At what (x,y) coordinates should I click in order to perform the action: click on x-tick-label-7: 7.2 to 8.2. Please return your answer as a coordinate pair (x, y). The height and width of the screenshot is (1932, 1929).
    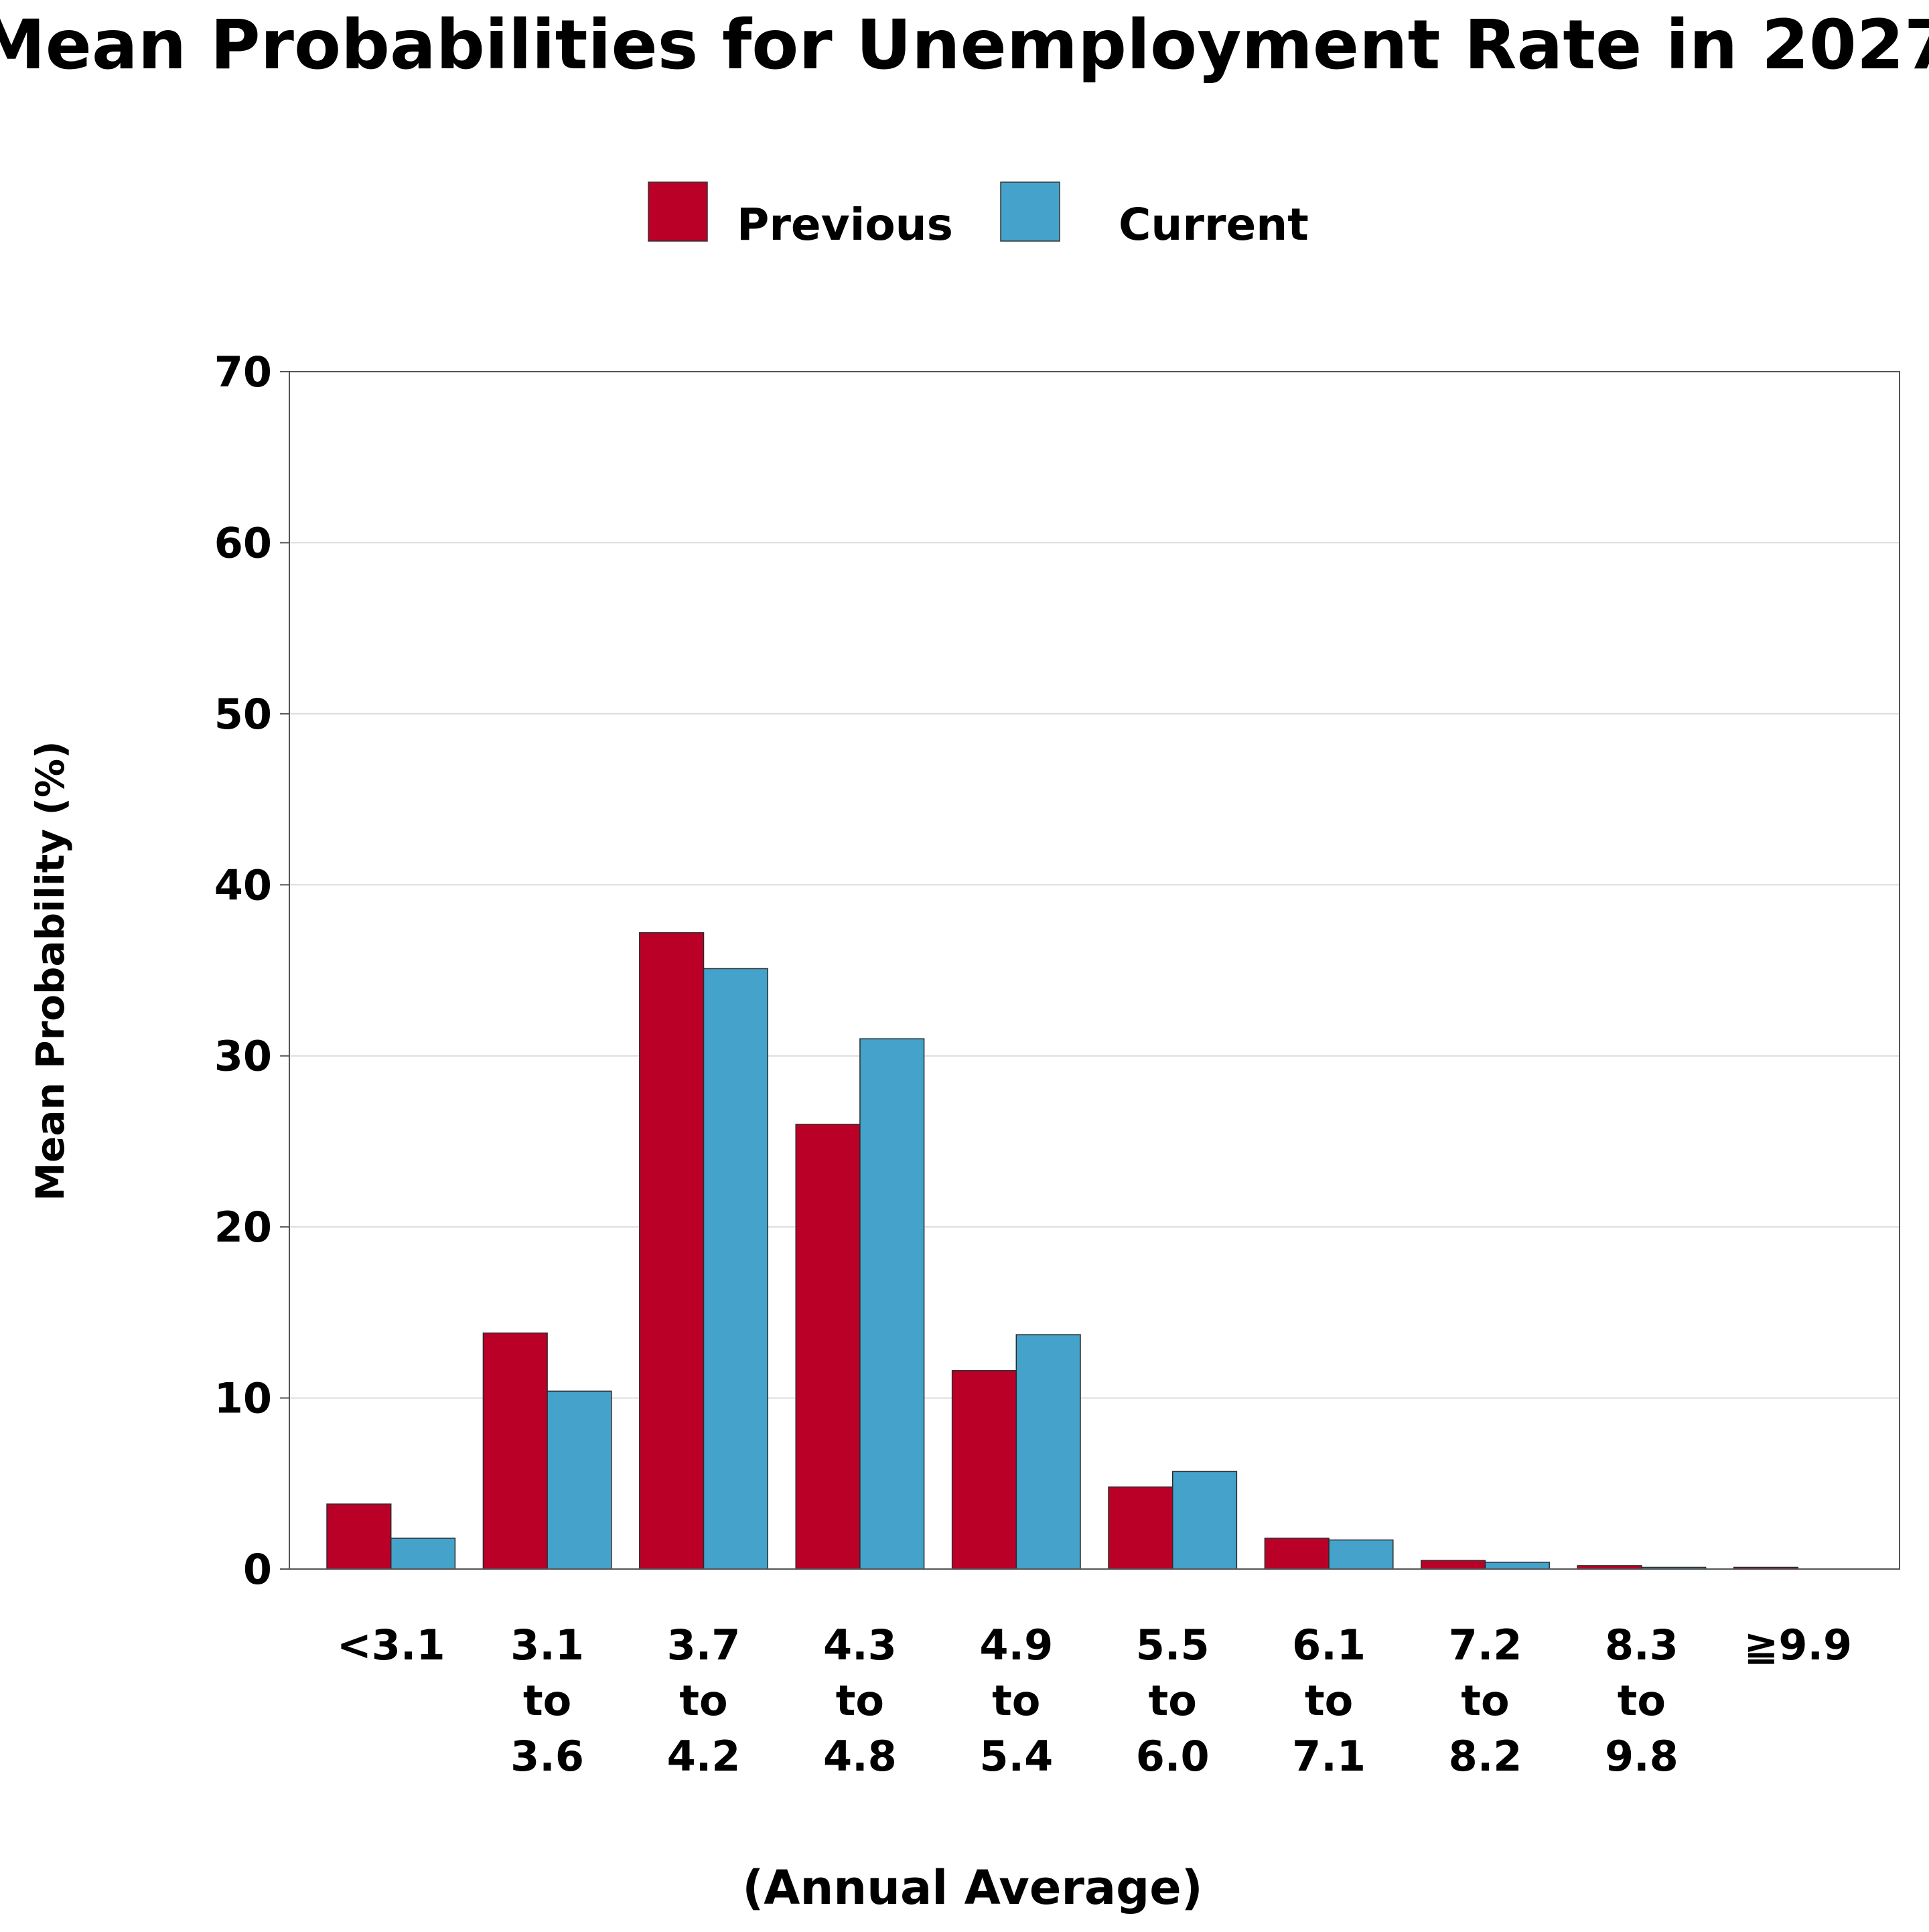
    Looking at the image, I should click on (1485, 1701).